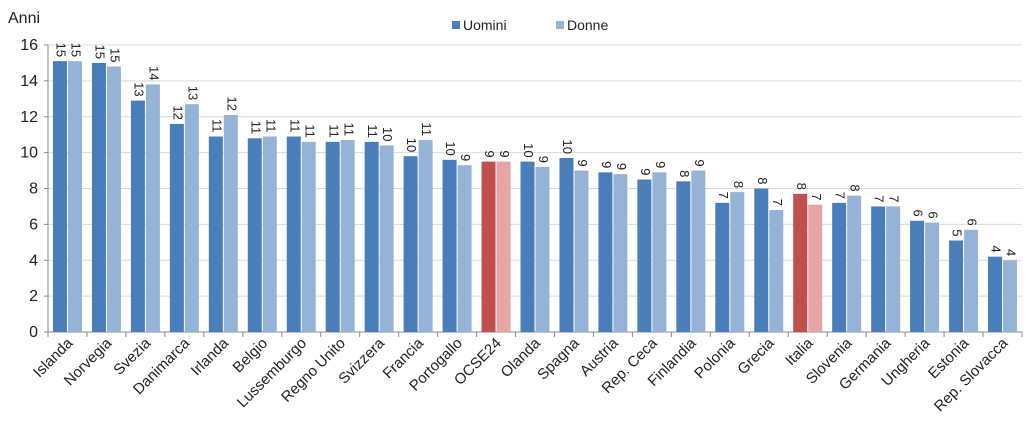 Image resolution: width=1027 pixels, height=437 pixels. Describe the element at coordinates (61, 50) in the screenshot. I see `data-label-uomini-islanda: 15` at that location.